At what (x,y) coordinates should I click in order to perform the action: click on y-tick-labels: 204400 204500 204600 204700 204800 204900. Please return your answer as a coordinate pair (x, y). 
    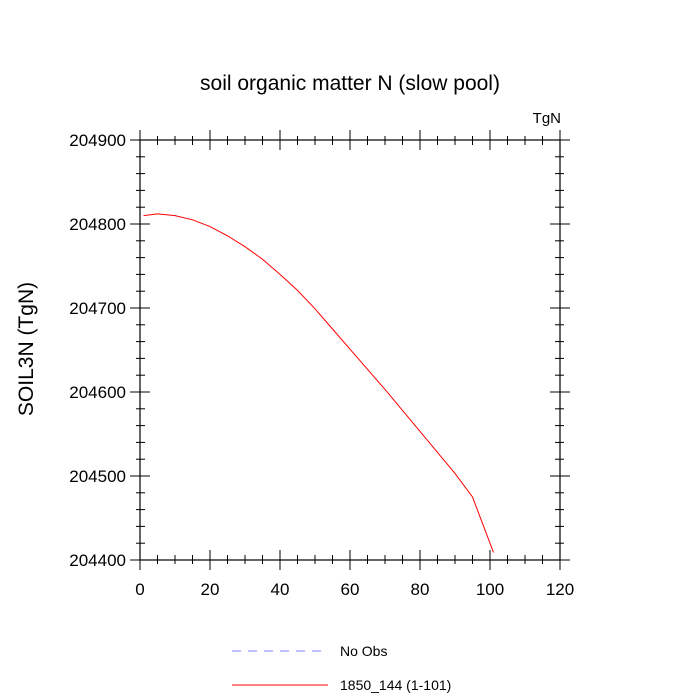
    Looking at the image, I should click on (97, 350).